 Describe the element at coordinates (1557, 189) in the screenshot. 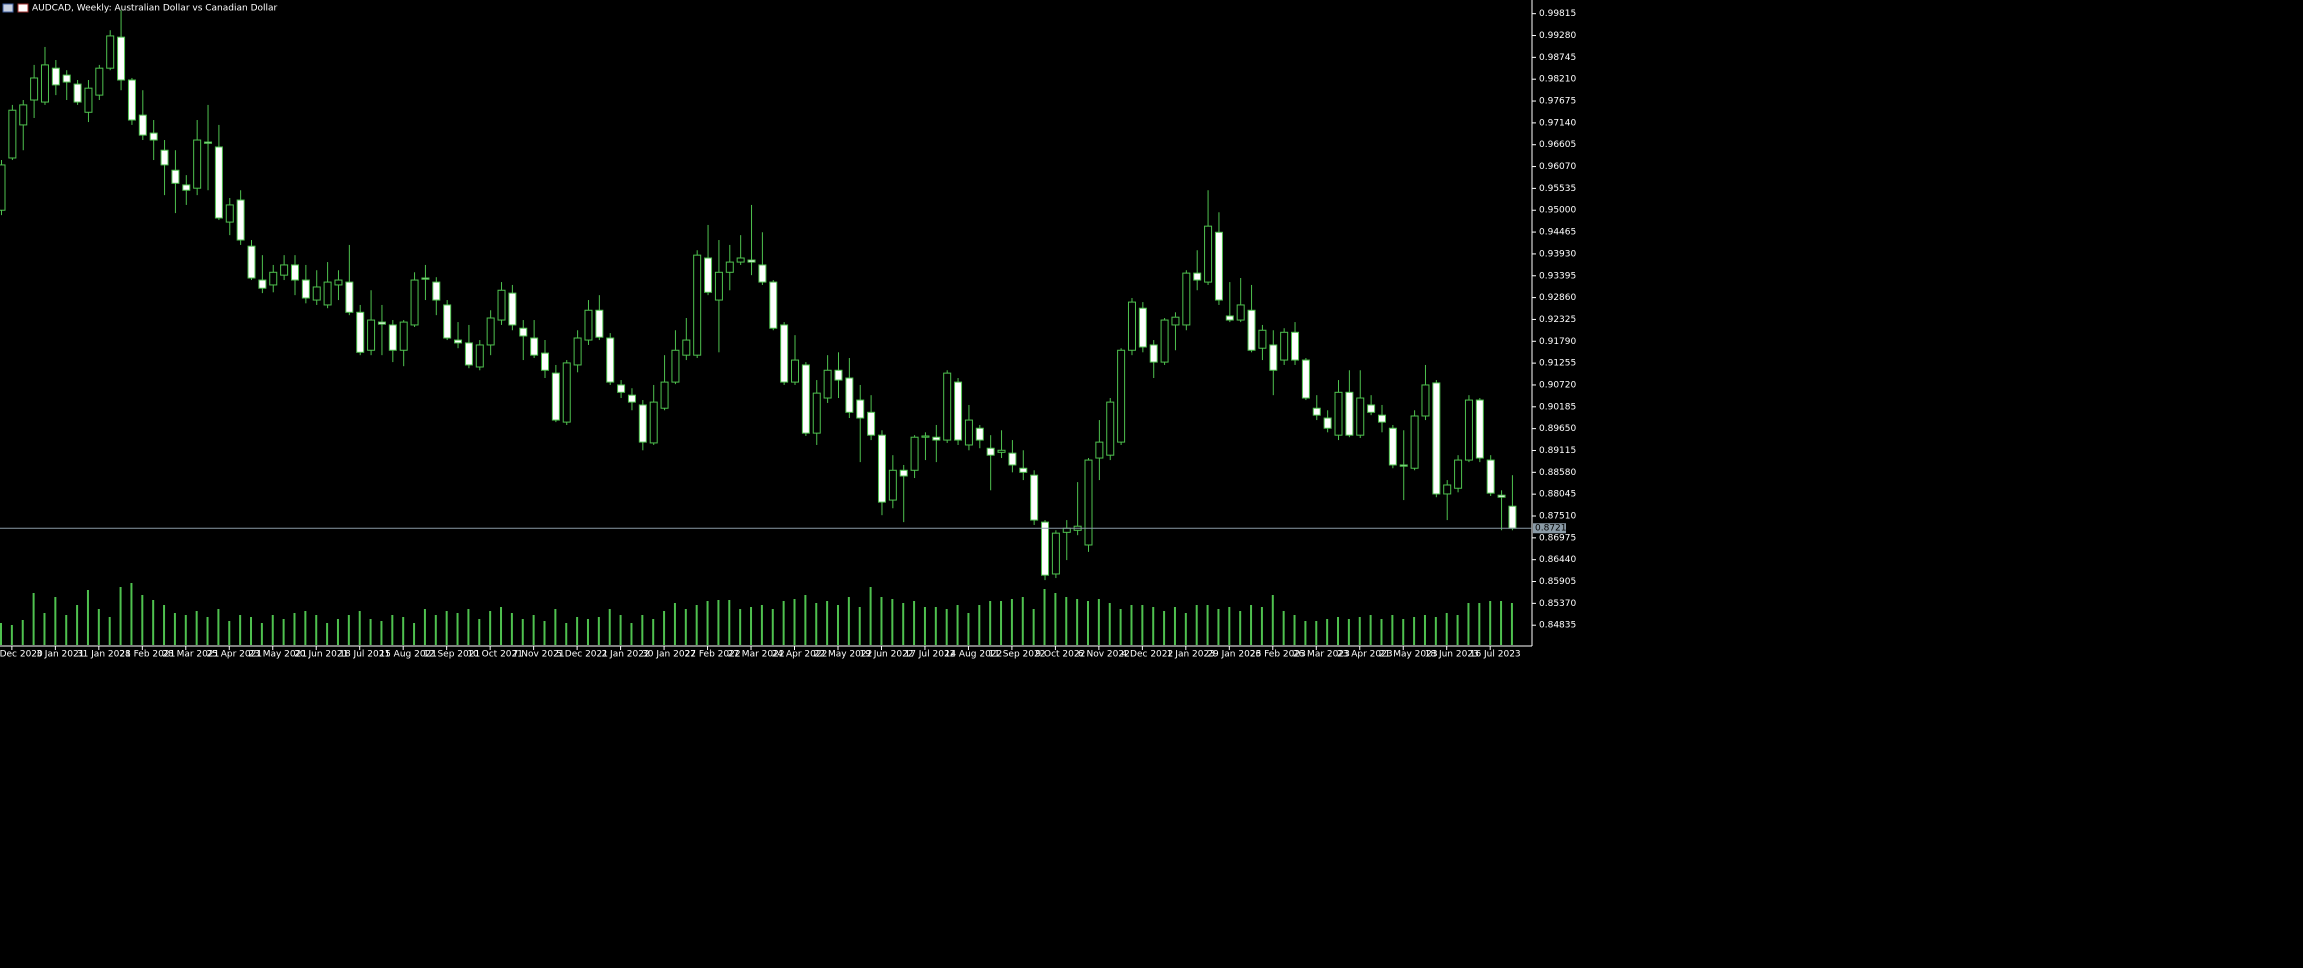

I see `y-tick-label: 0.95535` at that location.